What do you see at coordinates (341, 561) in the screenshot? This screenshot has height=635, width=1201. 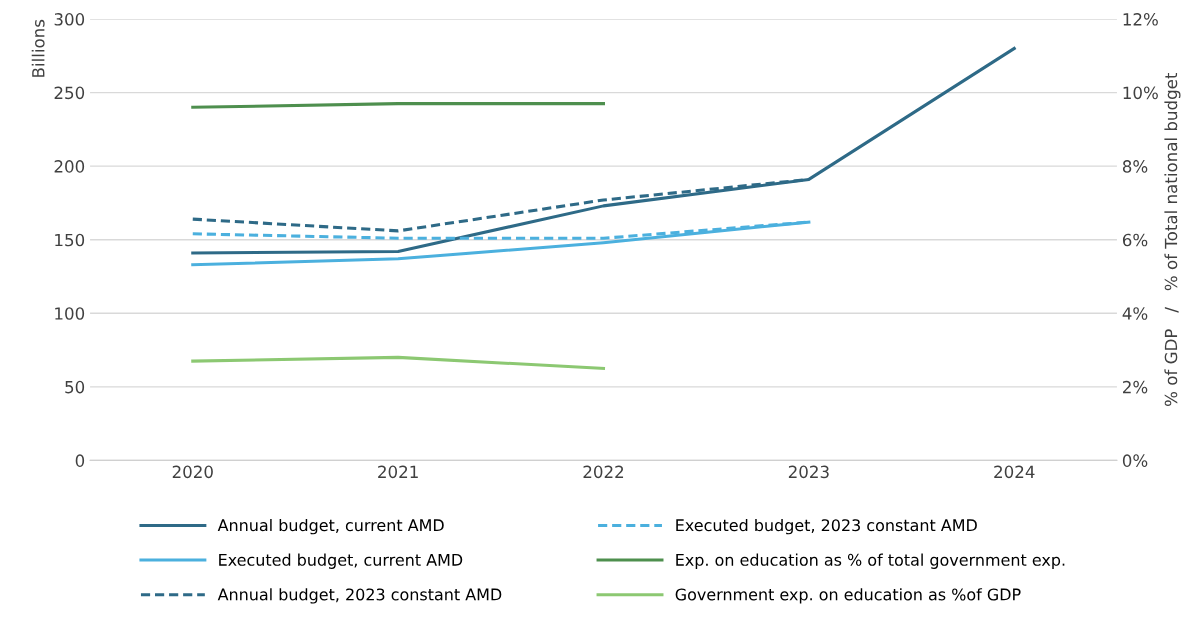 I see `legend-label: Executed budget, current AMD` at bounding box center [341, 561].